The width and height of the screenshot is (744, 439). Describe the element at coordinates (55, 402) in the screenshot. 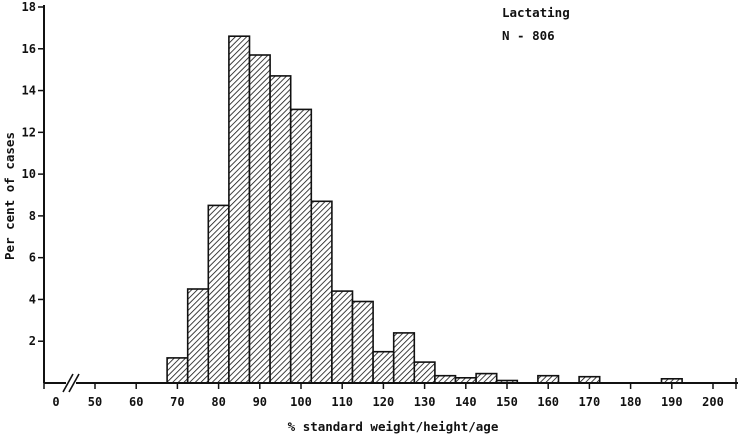

I see `x-tick-label: 0` at that location.